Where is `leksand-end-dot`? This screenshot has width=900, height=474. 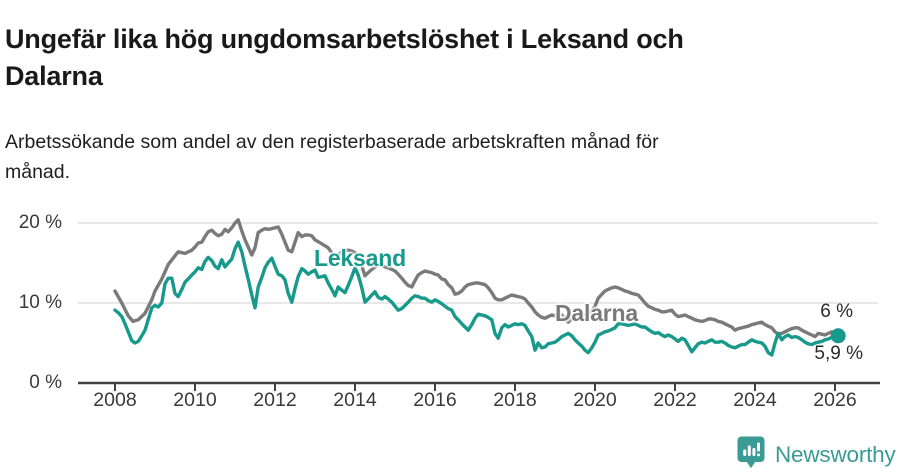 leksand-end-dot is located at coordinates (838, 336).